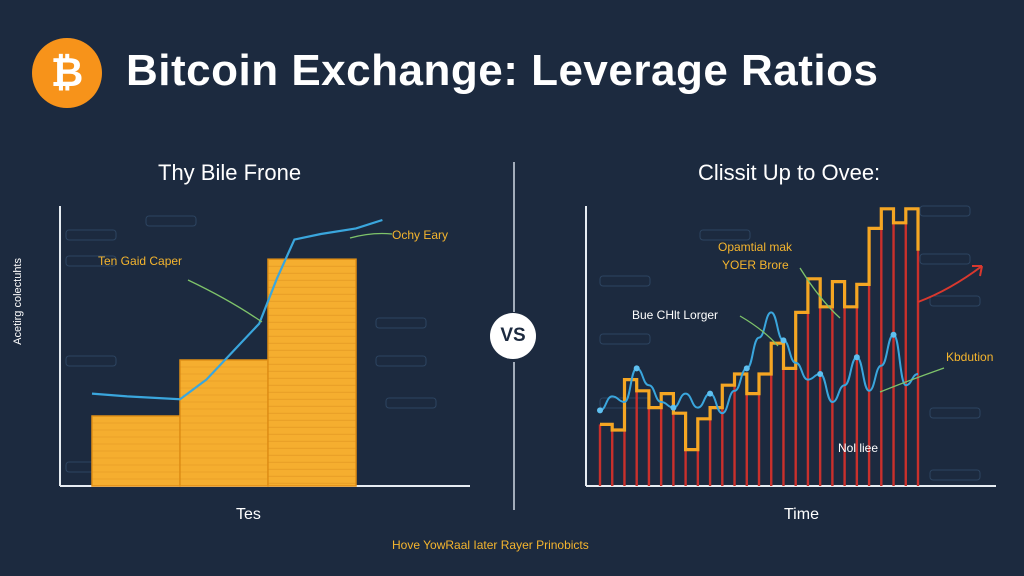  Describe the element at coordinates (755, 247) in the screenshot. I see `right-annotation-1: Opamtial mak` at that location.